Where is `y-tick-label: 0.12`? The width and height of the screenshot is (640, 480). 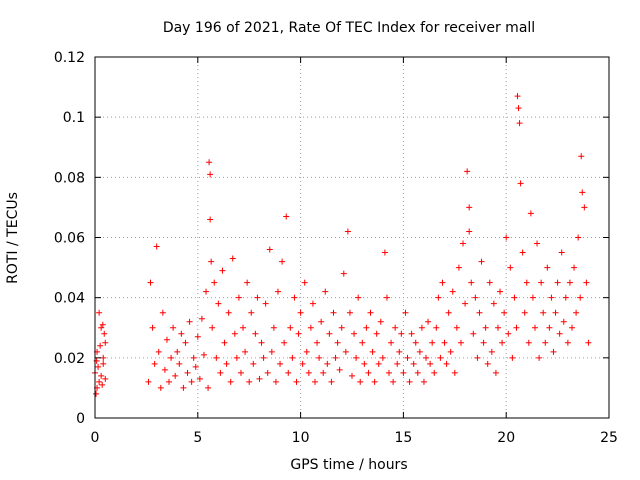 y-tick-label: 0.12 is located at coordinates (69, 58).